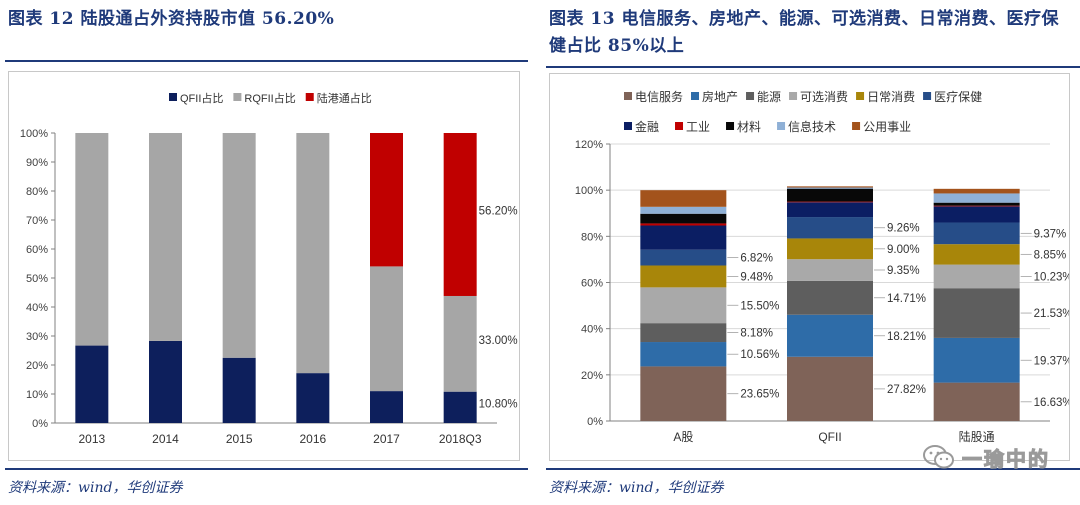  I want to click on legend-label-可选消费: 可选消费, so click(824, 97).